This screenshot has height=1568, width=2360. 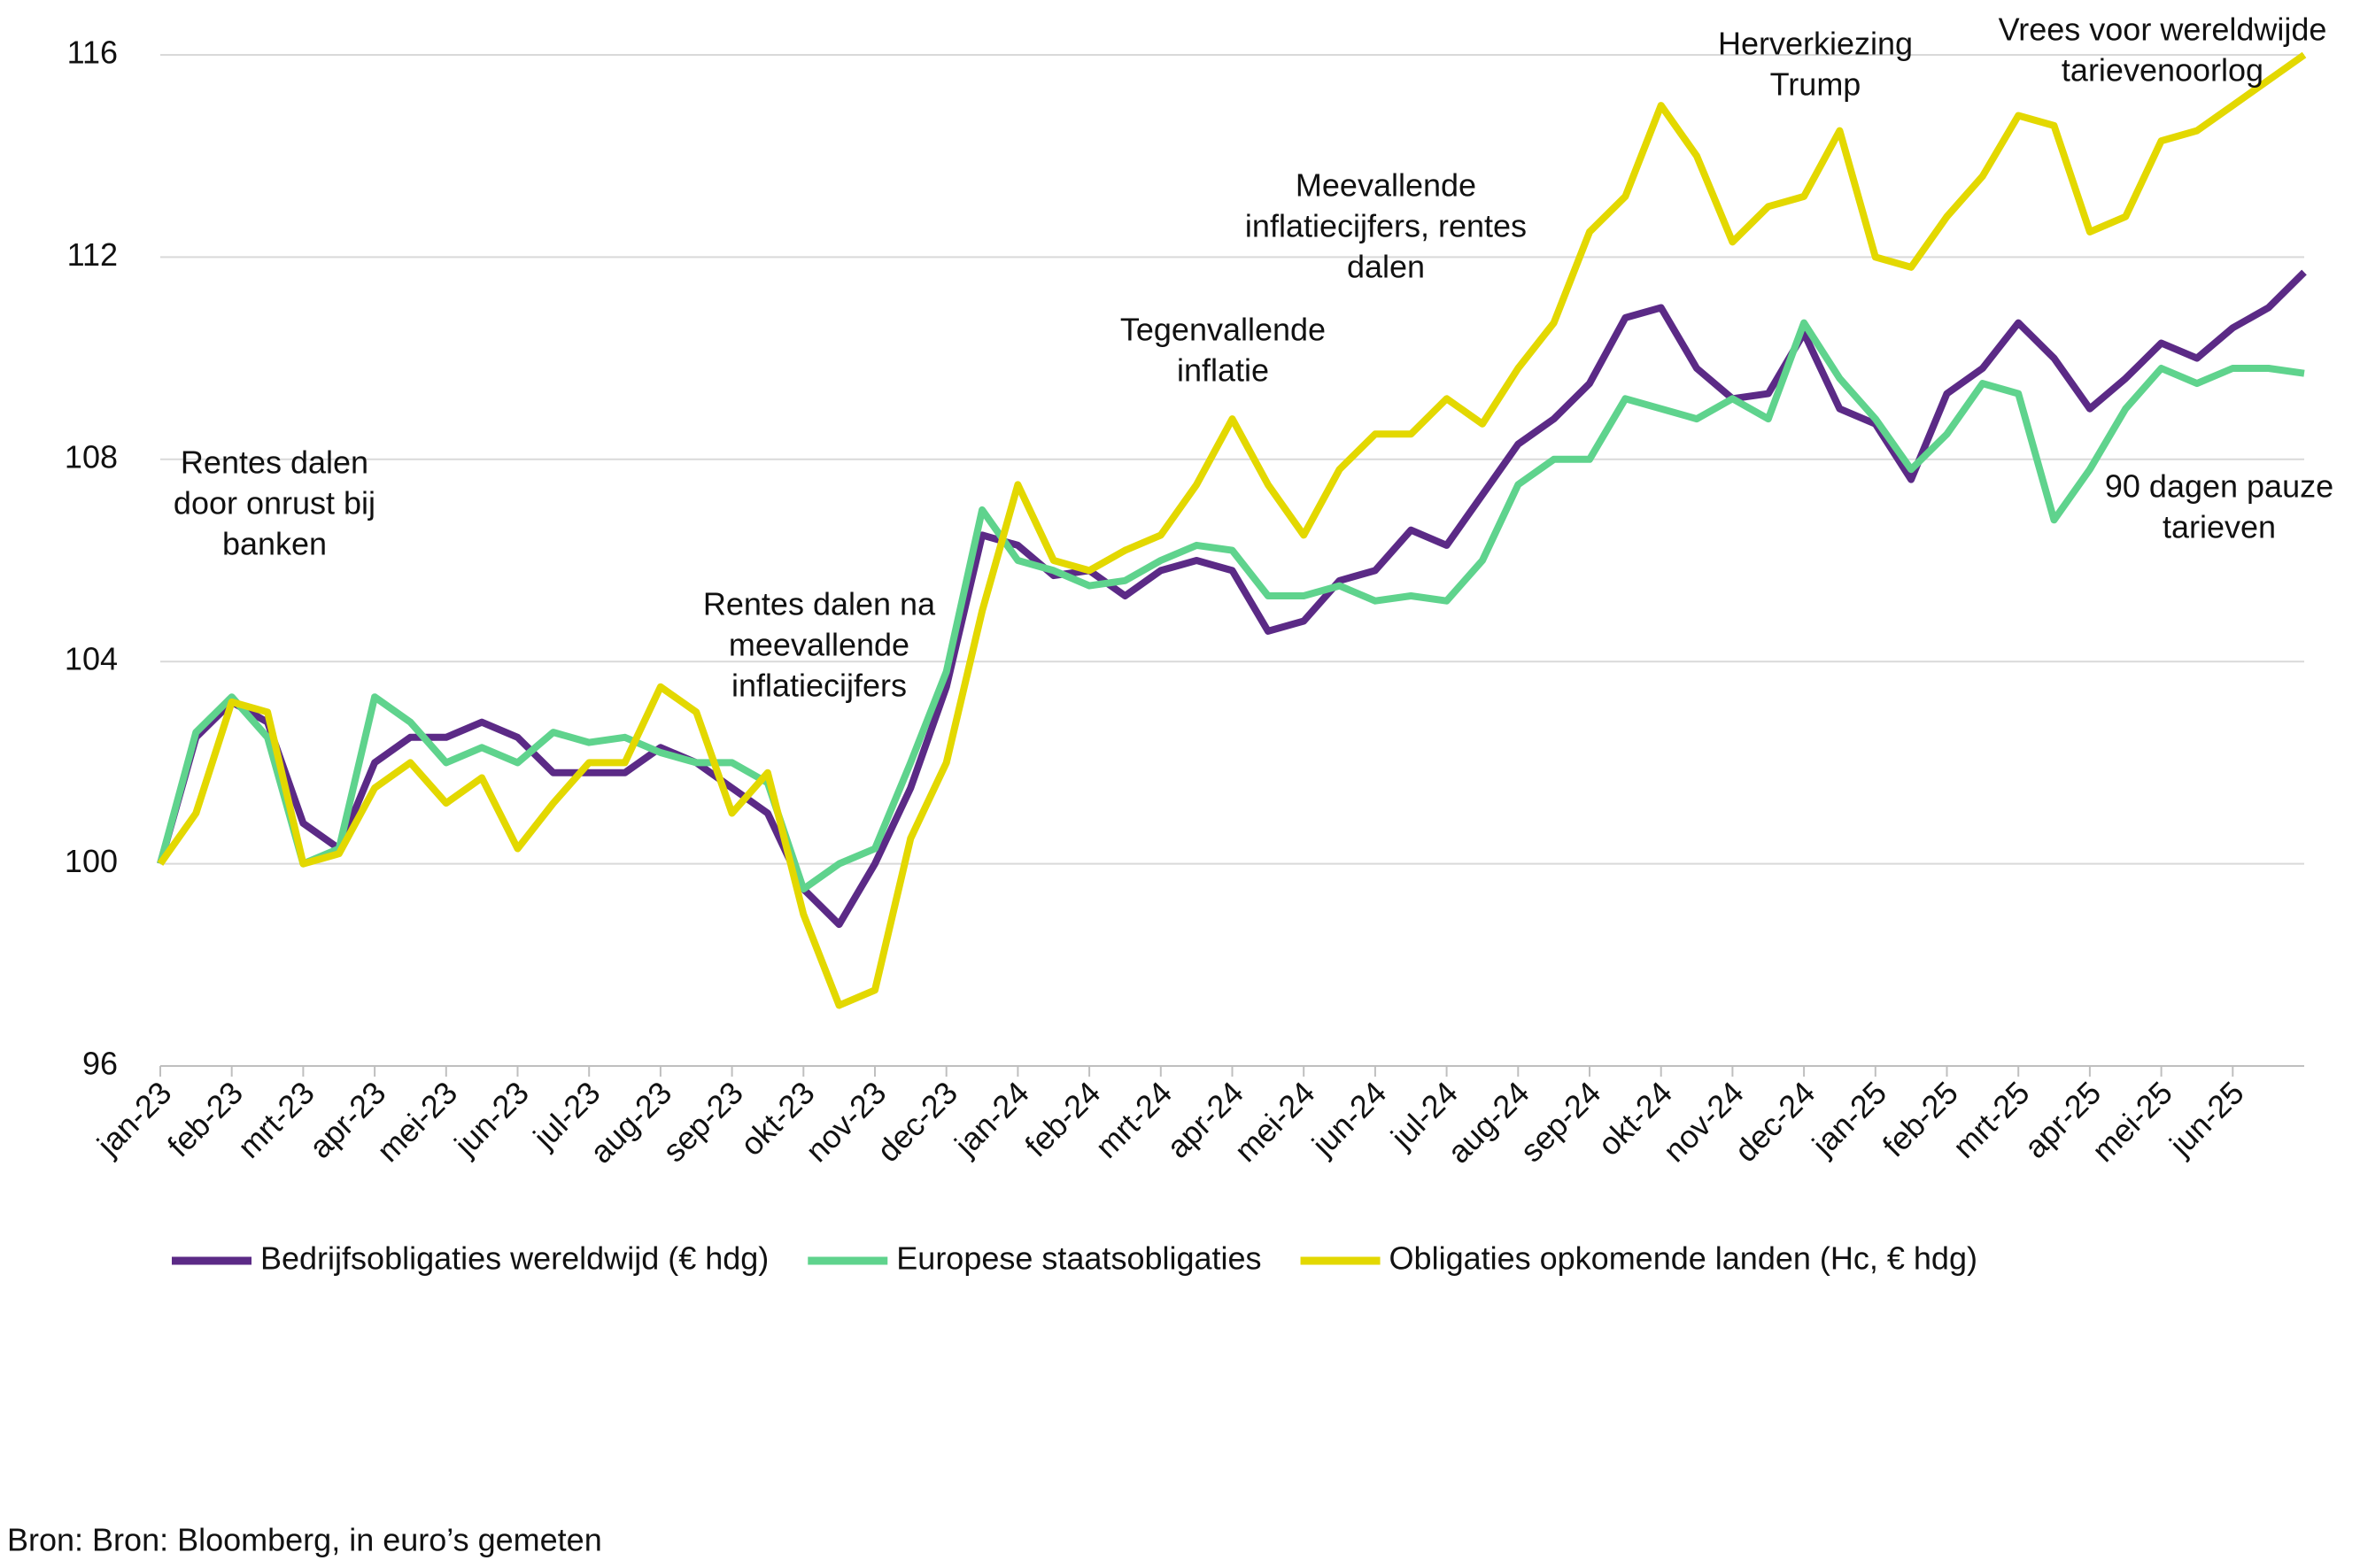 What do you see at coordinates (91, 456) in the screenshot?
I see `y-tick-label: 108` at bounding box center [91, 456].